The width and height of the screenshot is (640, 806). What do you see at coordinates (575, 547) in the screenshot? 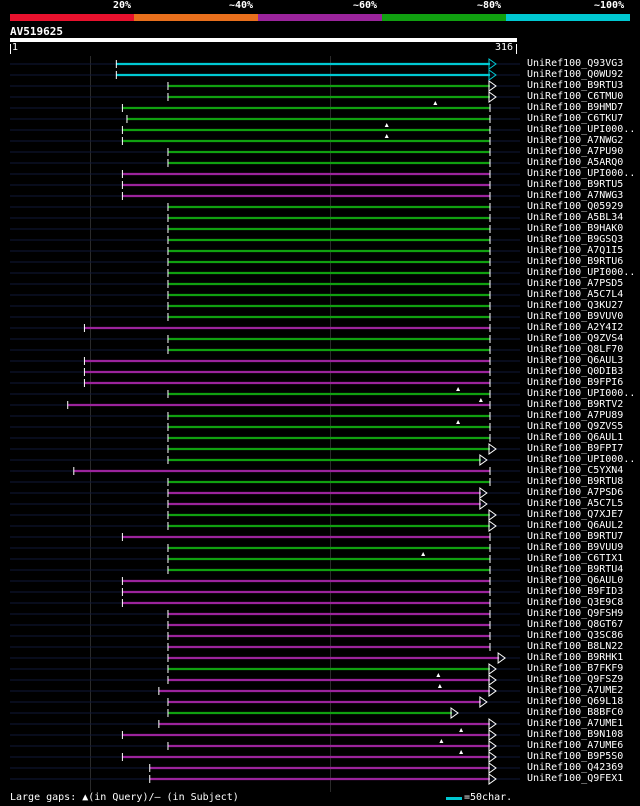
I see `hit-label: UniRef100_B9VUU9` at bounding box center [575, 547].